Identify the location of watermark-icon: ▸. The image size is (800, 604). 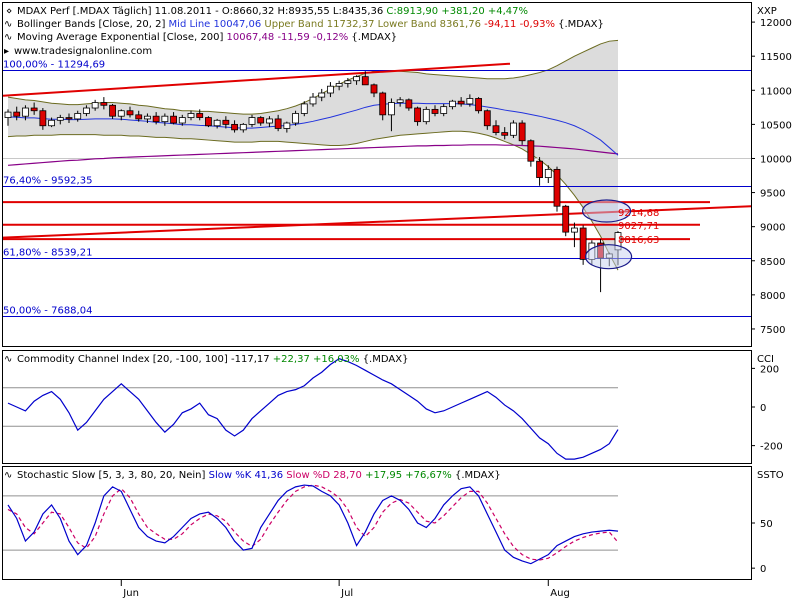
(6, 51).